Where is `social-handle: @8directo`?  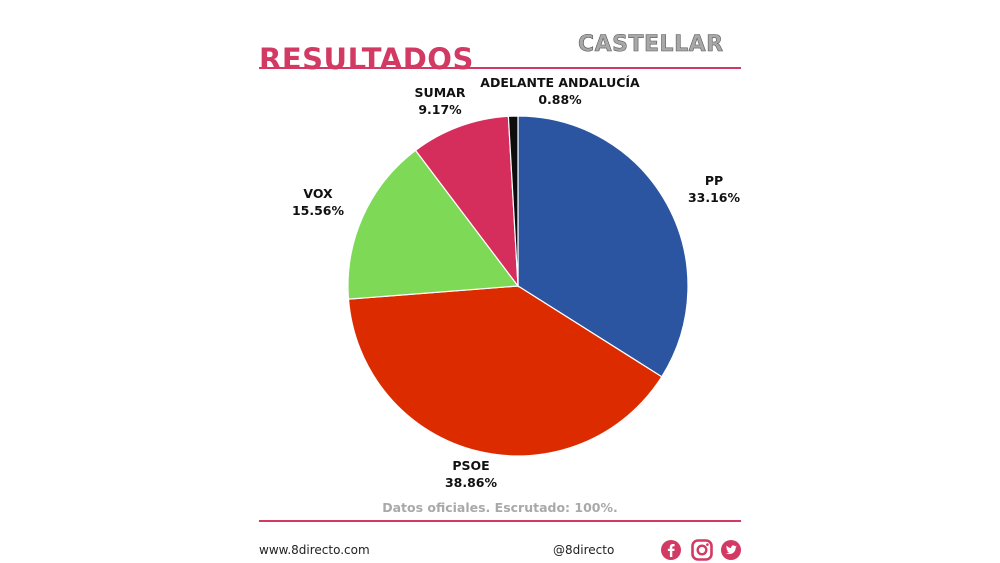
social-handle: @8directo is located at coordinates (584, 550).